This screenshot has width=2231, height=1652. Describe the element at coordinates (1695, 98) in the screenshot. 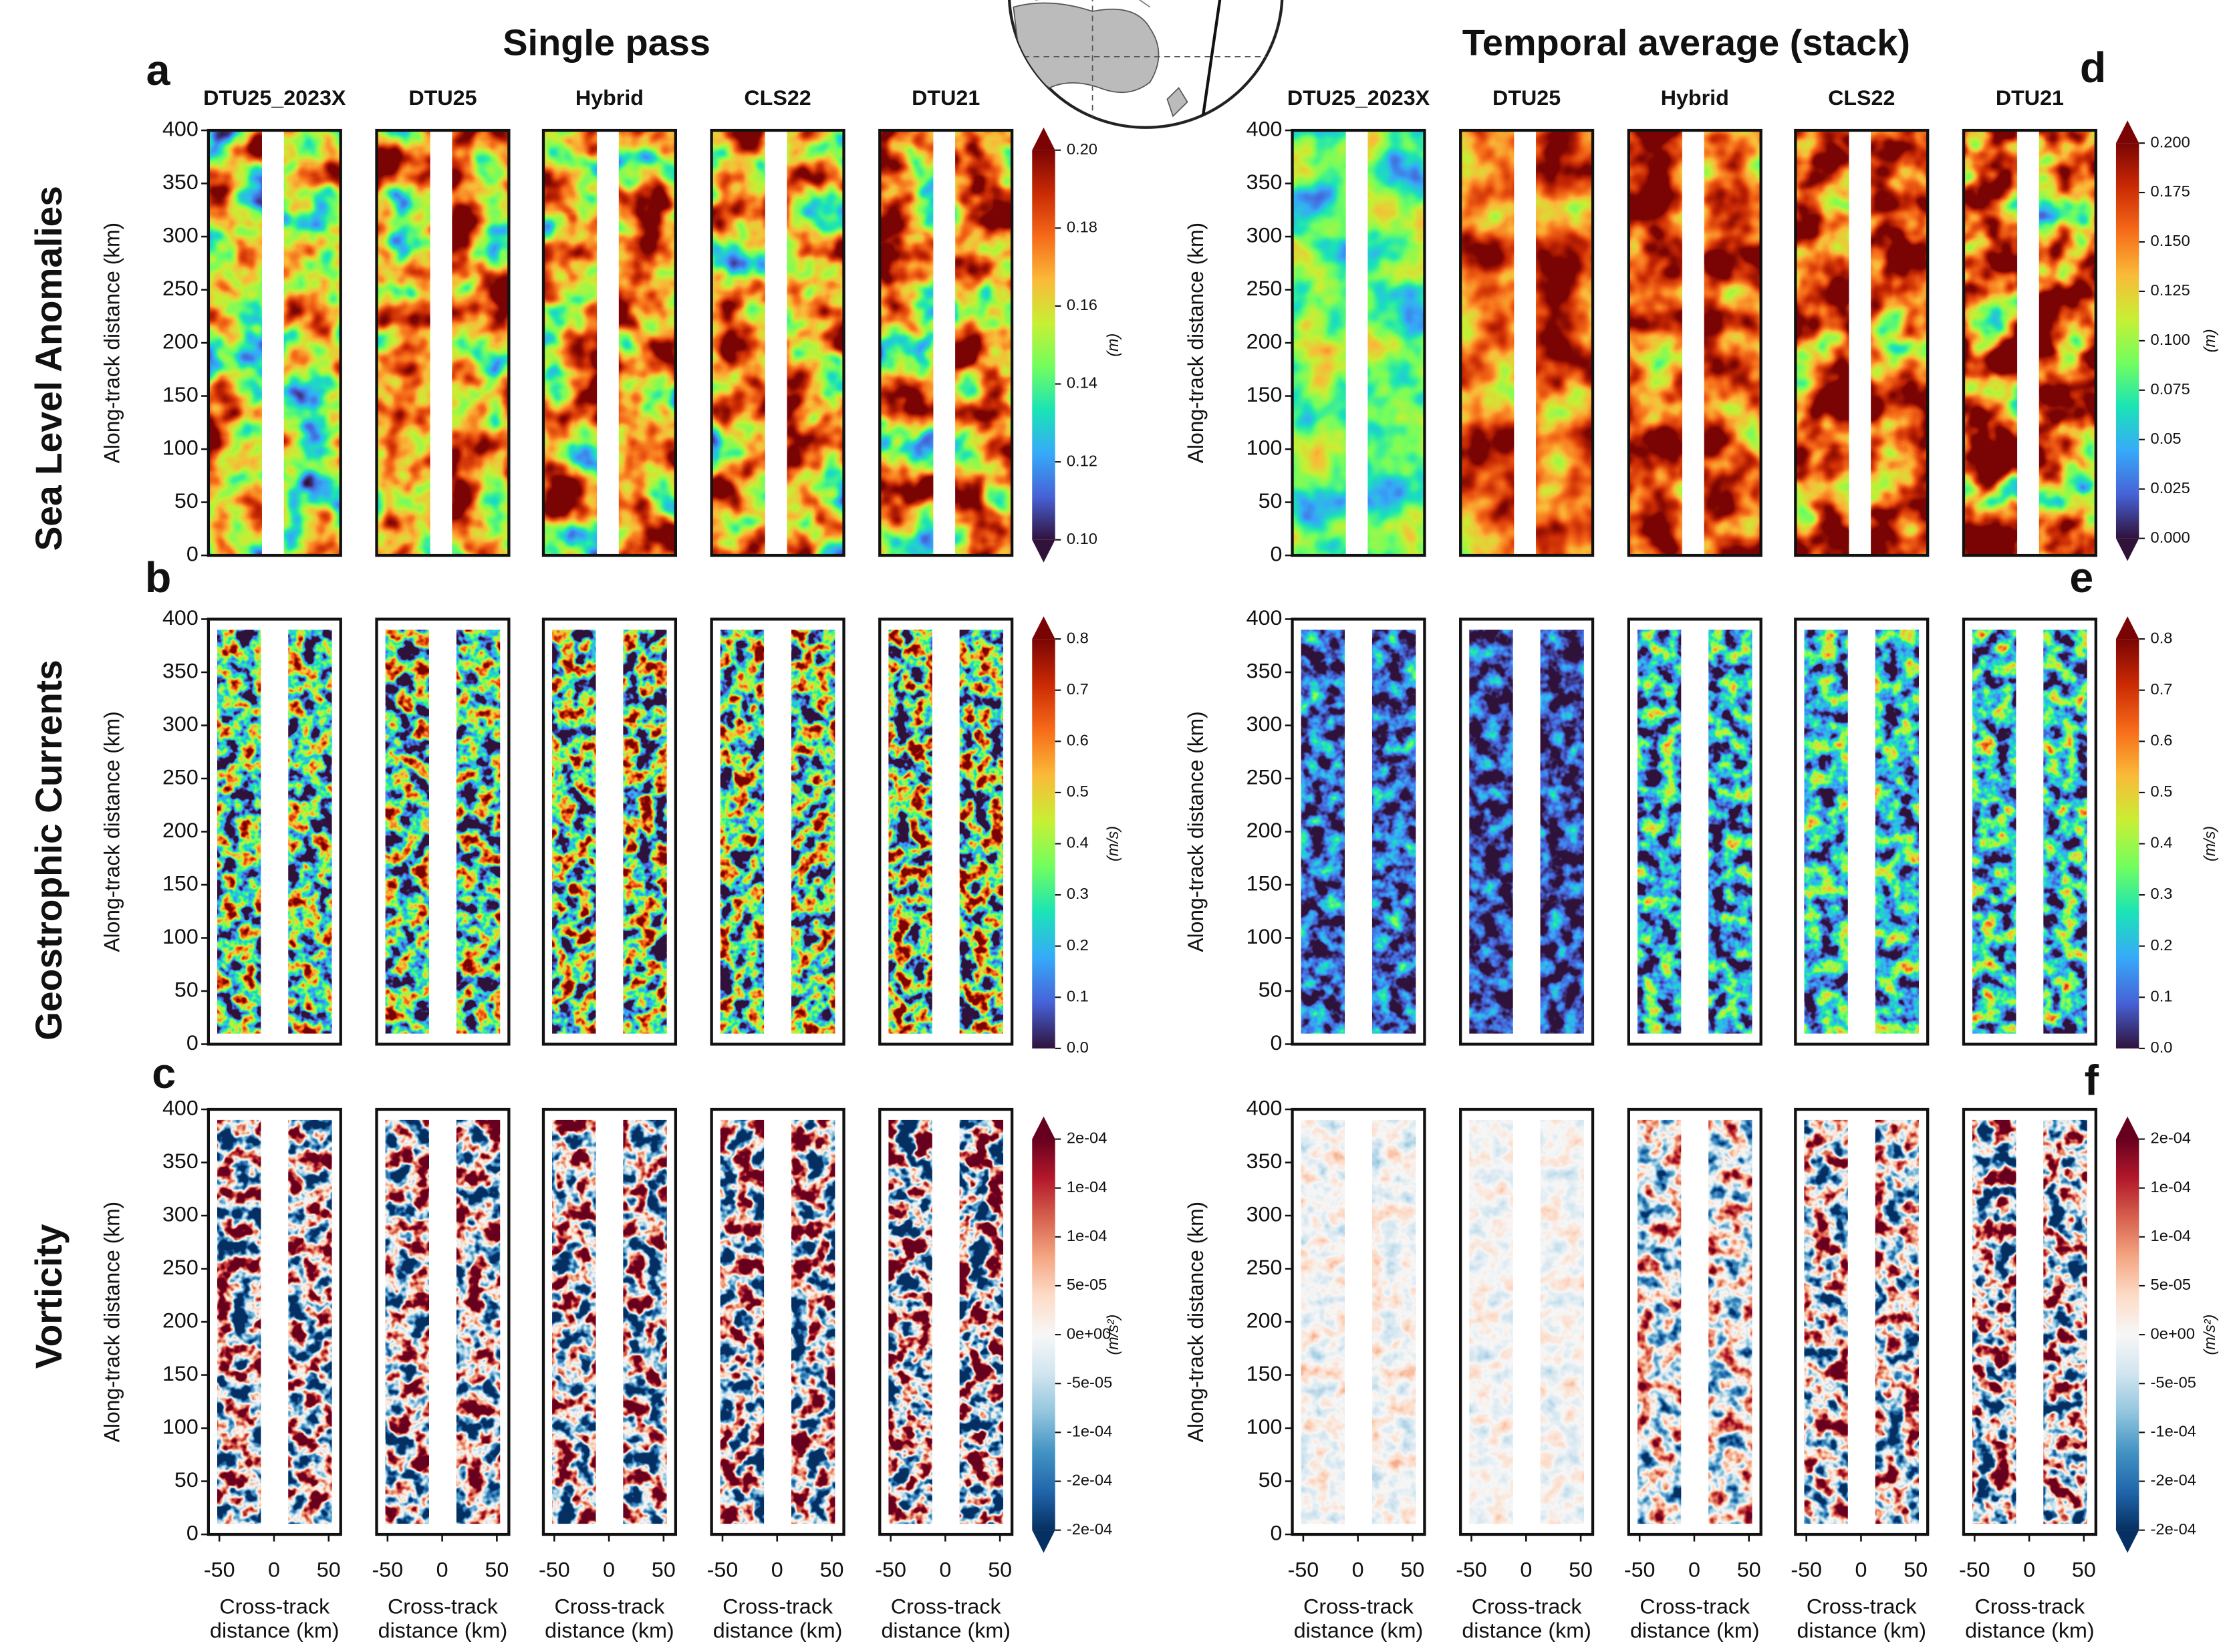

I see `product-name: Hybrid` at that location.